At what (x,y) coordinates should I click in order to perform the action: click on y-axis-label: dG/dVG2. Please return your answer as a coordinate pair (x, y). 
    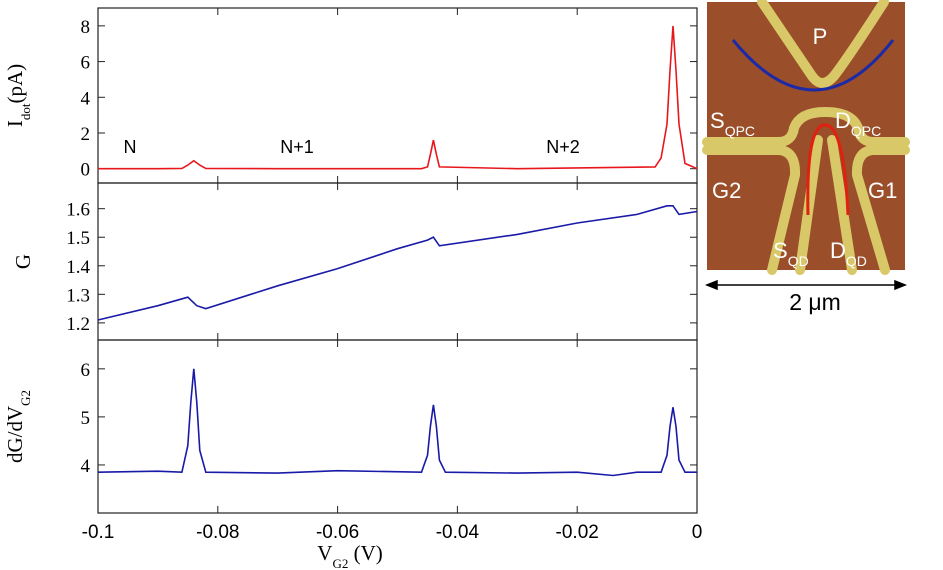
    Looking at the image, I should click on (18, 426).